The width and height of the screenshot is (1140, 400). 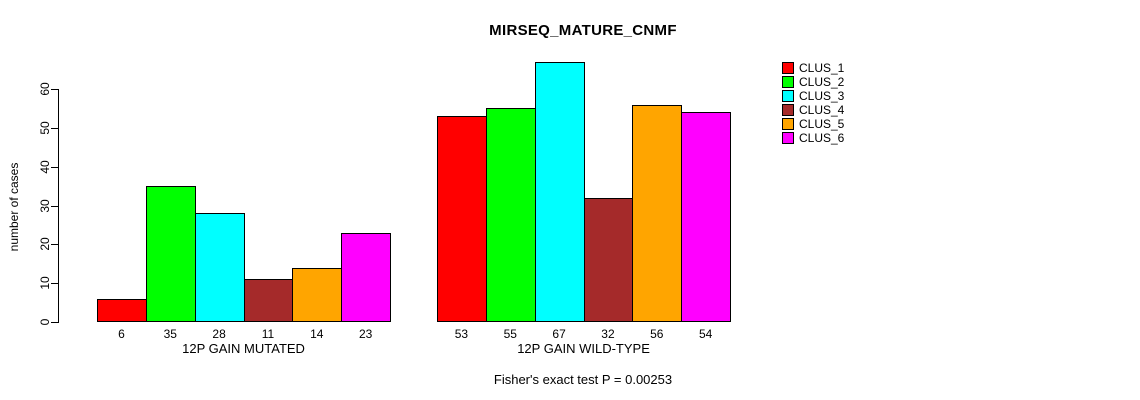 I want to click on bar-value-label: 56, so click(x=657, y=334).